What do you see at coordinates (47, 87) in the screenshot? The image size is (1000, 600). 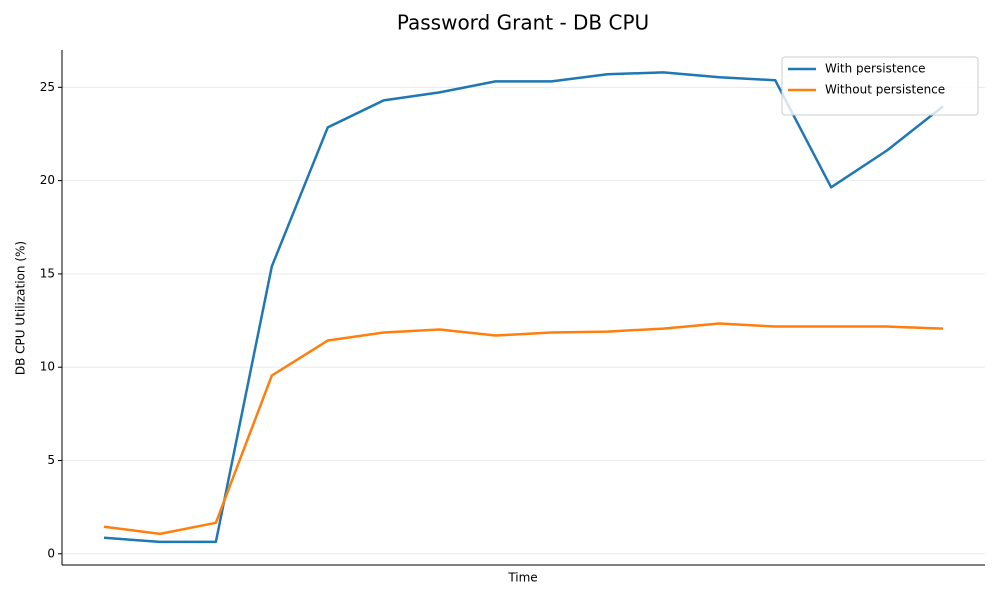 I see `y-tick-label: 25` at bounding box center [47, 87].